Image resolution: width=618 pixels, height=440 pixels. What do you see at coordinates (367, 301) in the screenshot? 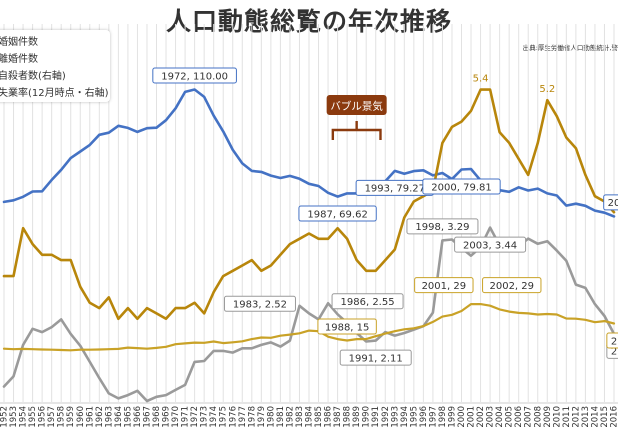
I see `data-label-box-suicides-1986` at bounding box center [367, 301].